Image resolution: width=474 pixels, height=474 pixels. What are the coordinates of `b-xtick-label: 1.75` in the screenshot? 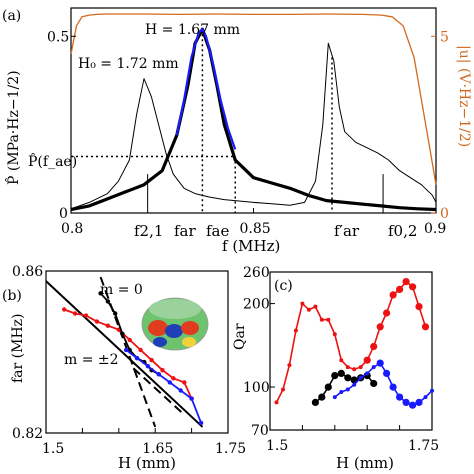 It's located at (230, 449).